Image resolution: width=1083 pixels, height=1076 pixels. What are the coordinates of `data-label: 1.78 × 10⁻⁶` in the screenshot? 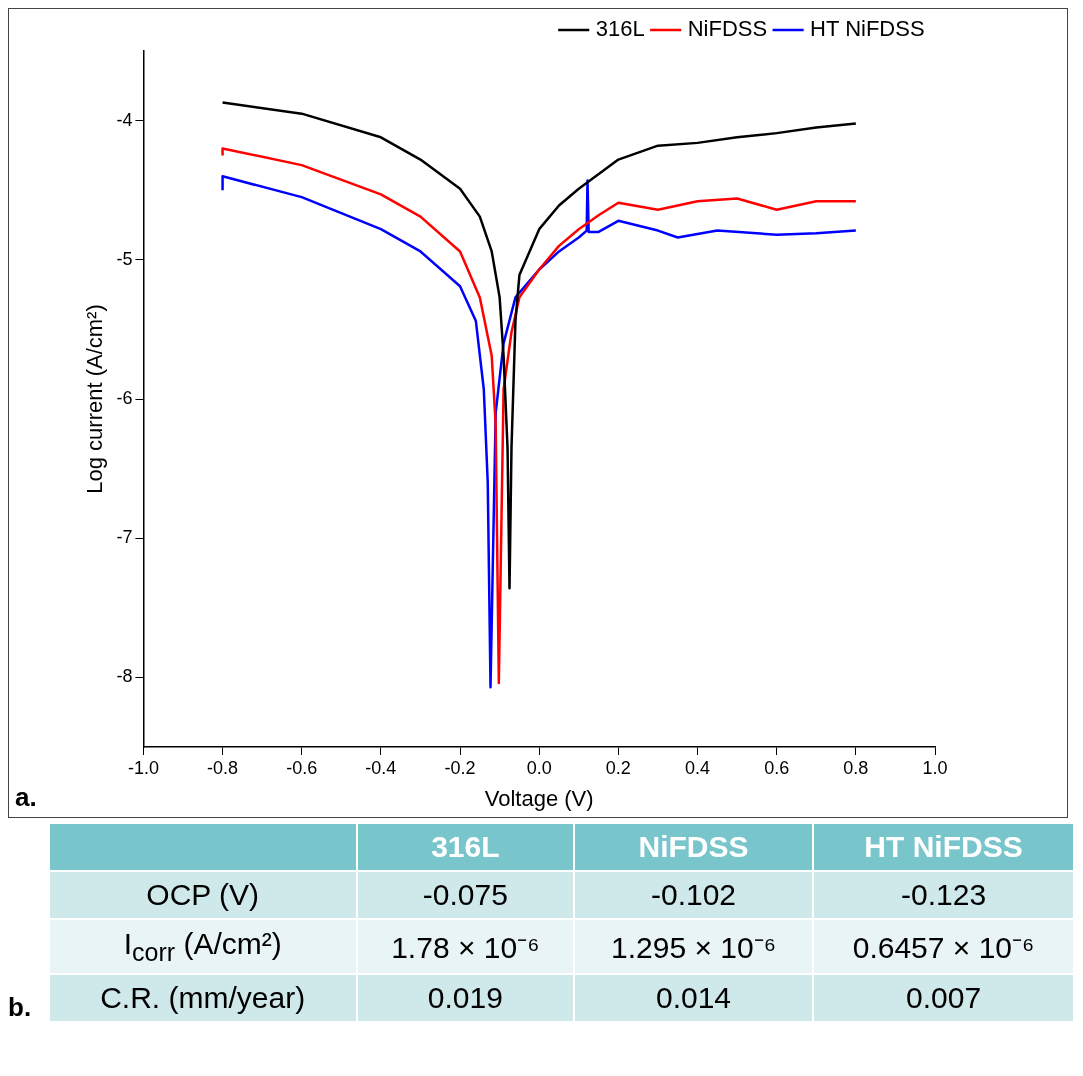 It's located at (465, 946).